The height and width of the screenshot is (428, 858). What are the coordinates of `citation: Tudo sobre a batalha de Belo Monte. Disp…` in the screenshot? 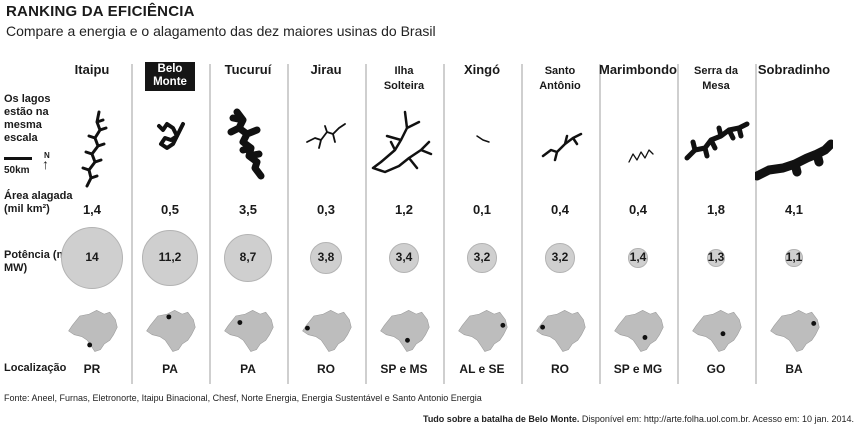 It's located at (638, 419).